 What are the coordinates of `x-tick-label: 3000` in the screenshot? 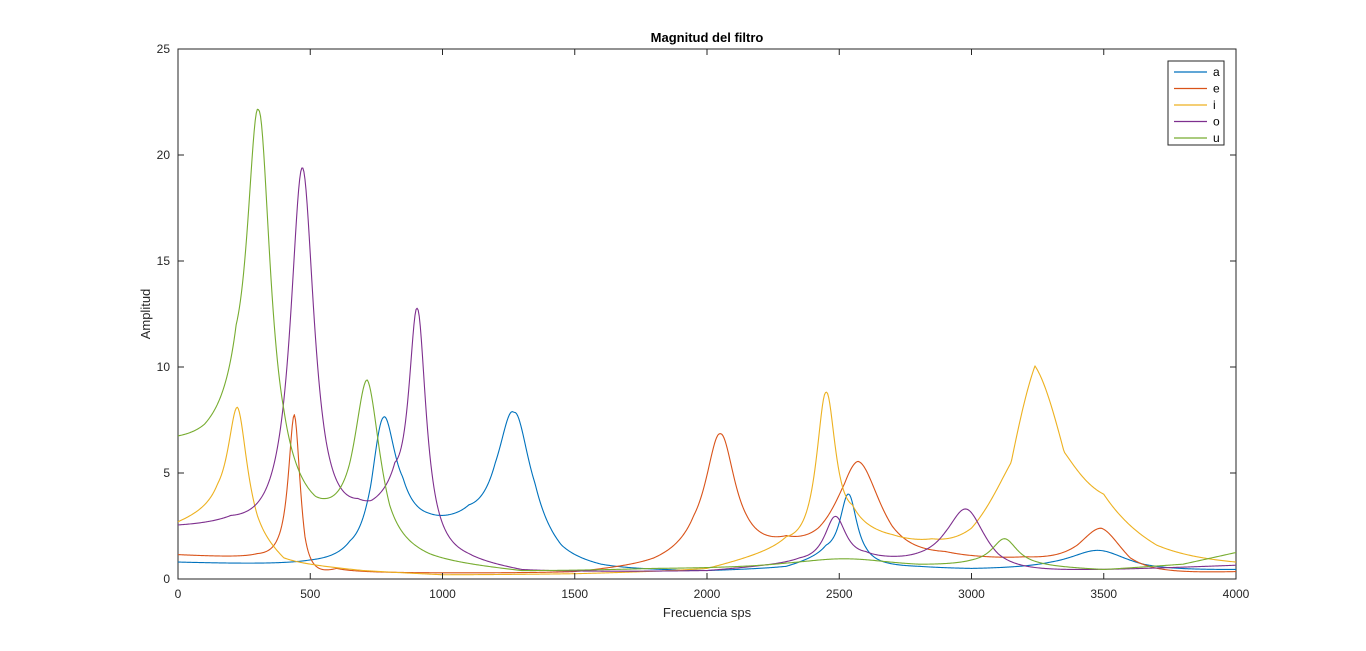 It's located at (971, 594).